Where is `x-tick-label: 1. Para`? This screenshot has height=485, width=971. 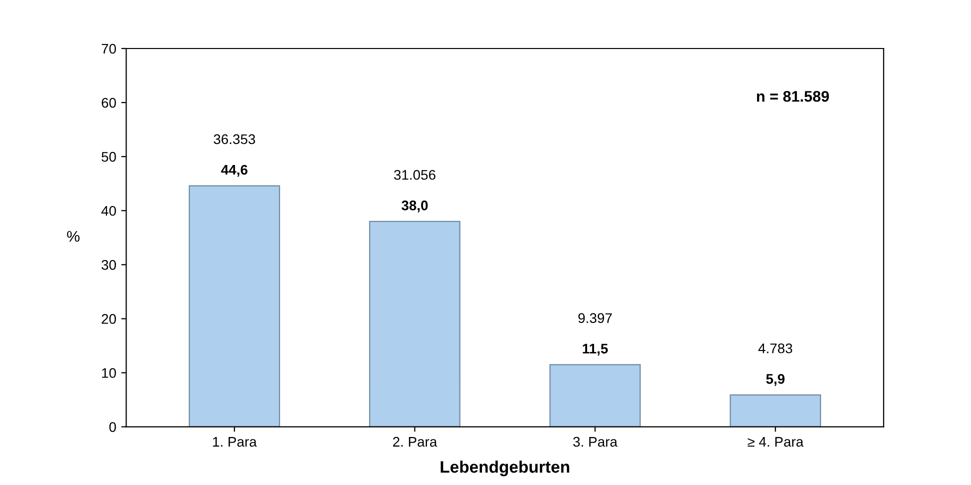 x-tick-label: 1. Para is located at coordinates (235, 442).